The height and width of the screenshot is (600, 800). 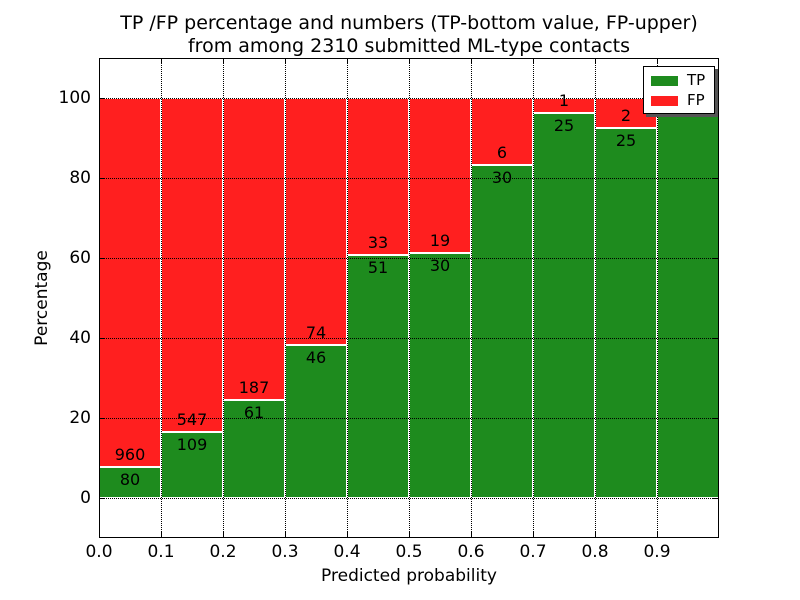 What do you see at coordinates (409, 552) in the screenshot?
I see `x-tick-label: 0.5` at bounding box center [409, 552].